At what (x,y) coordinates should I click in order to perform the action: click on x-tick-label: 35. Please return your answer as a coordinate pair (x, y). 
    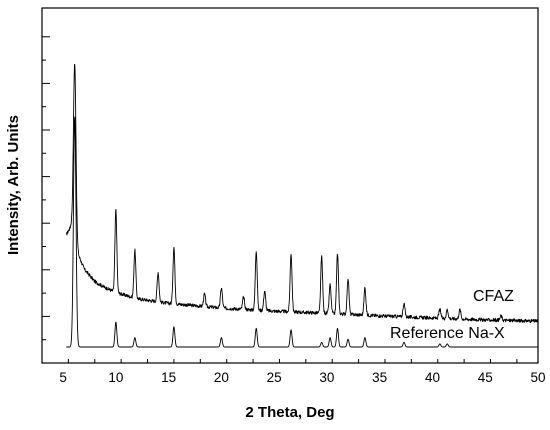
    Looking at the image, I should click on (379, 377).